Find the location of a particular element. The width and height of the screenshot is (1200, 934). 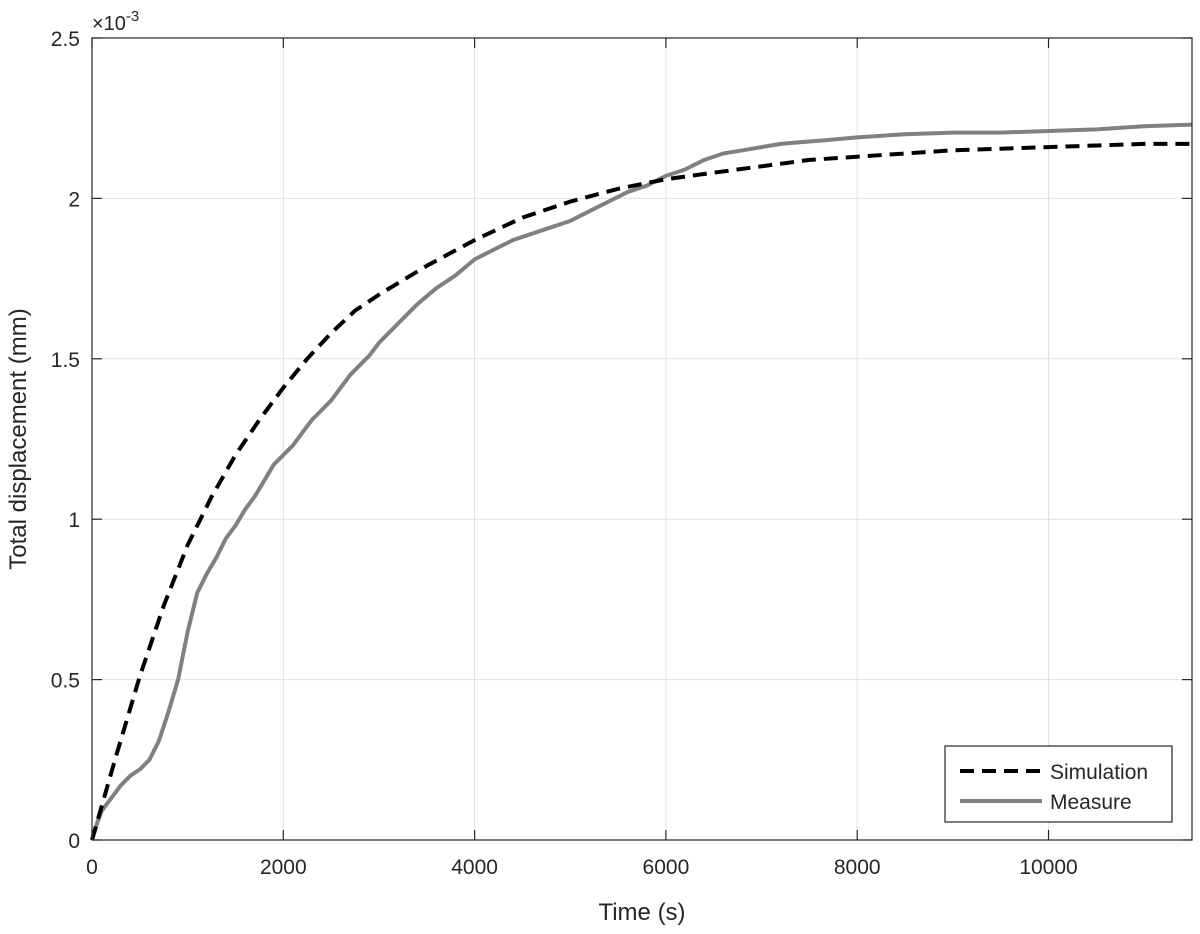

x-tick-label: 4000 is located at coordinates (474, 867).